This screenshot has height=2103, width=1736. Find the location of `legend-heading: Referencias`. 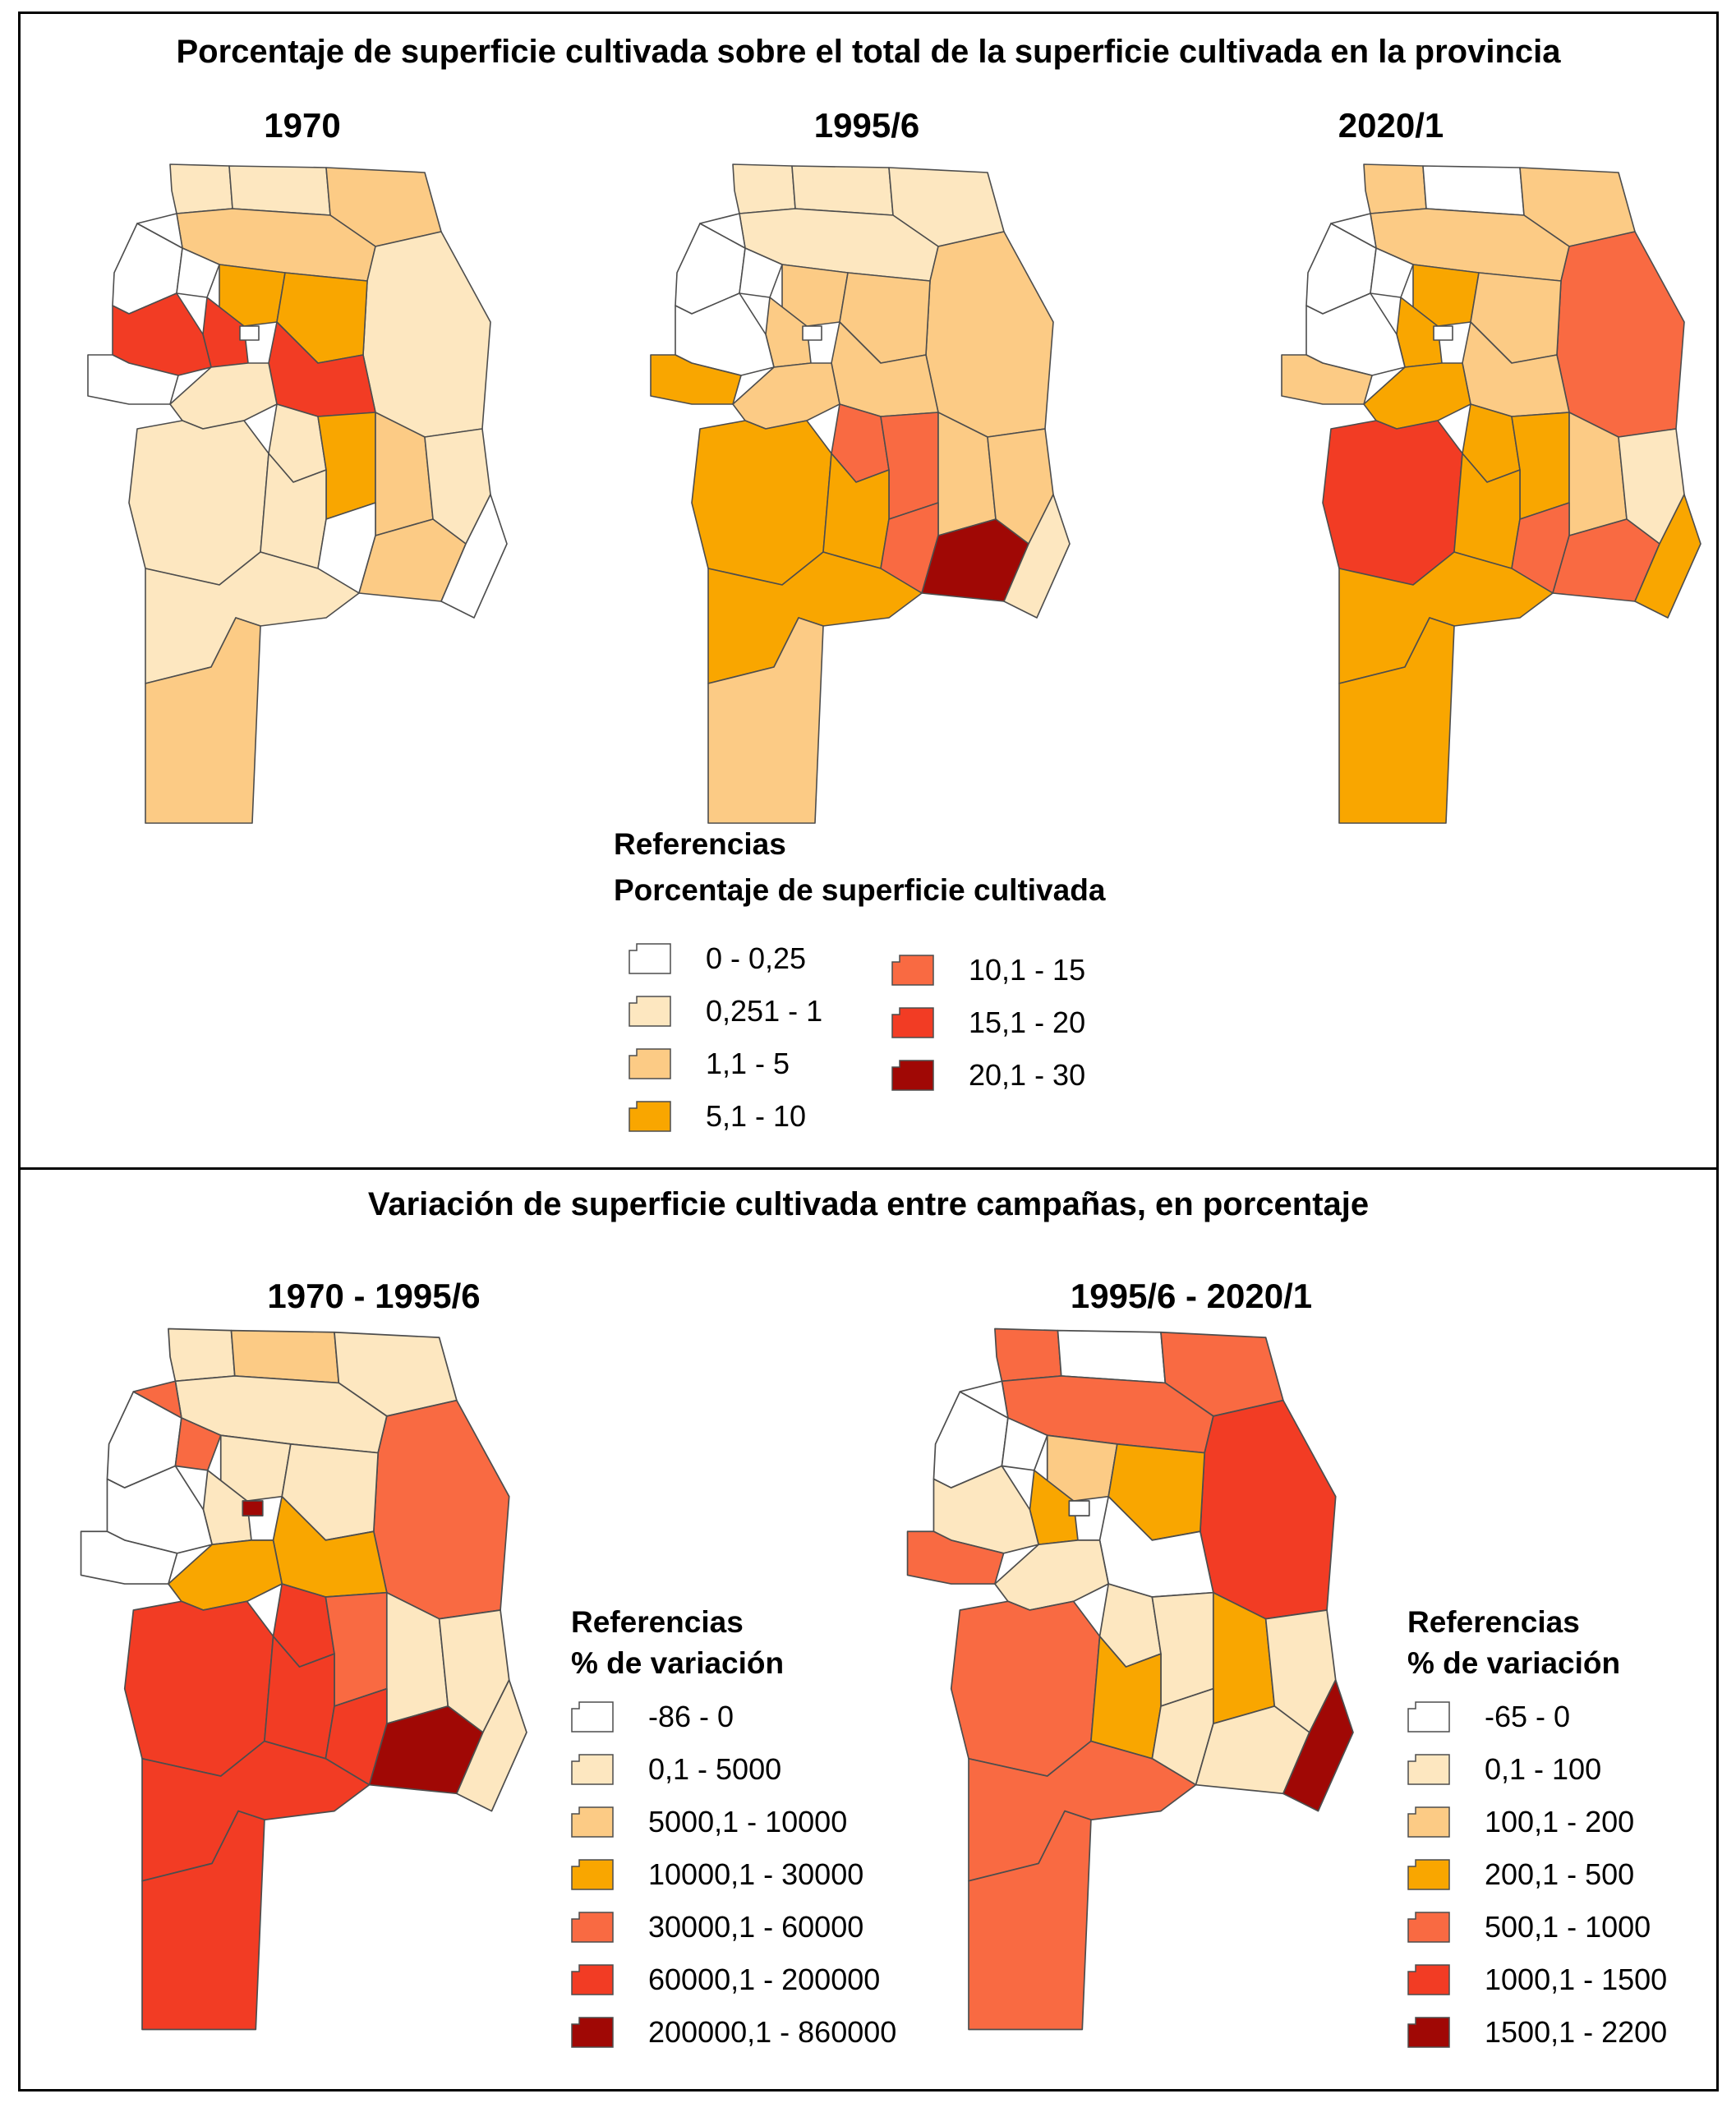

legend-heading: Referencias is located at coordinates (658, 1622).